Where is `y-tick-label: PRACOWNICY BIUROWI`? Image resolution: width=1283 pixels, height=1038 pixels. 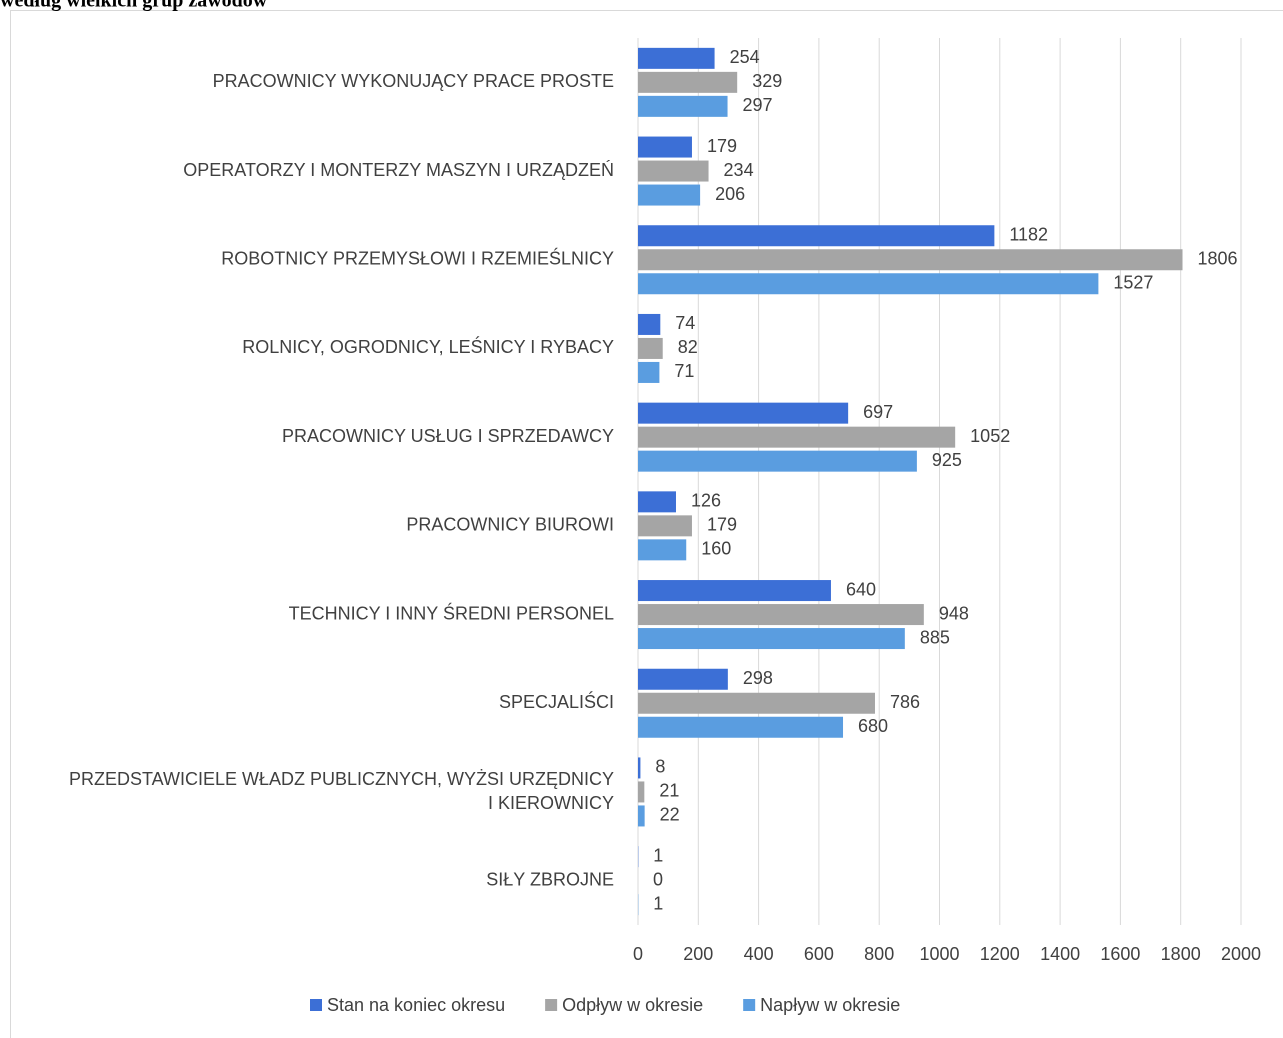 y-tick-label: PRACOWNICY BIUROWI is located at coordinates (510, 525).